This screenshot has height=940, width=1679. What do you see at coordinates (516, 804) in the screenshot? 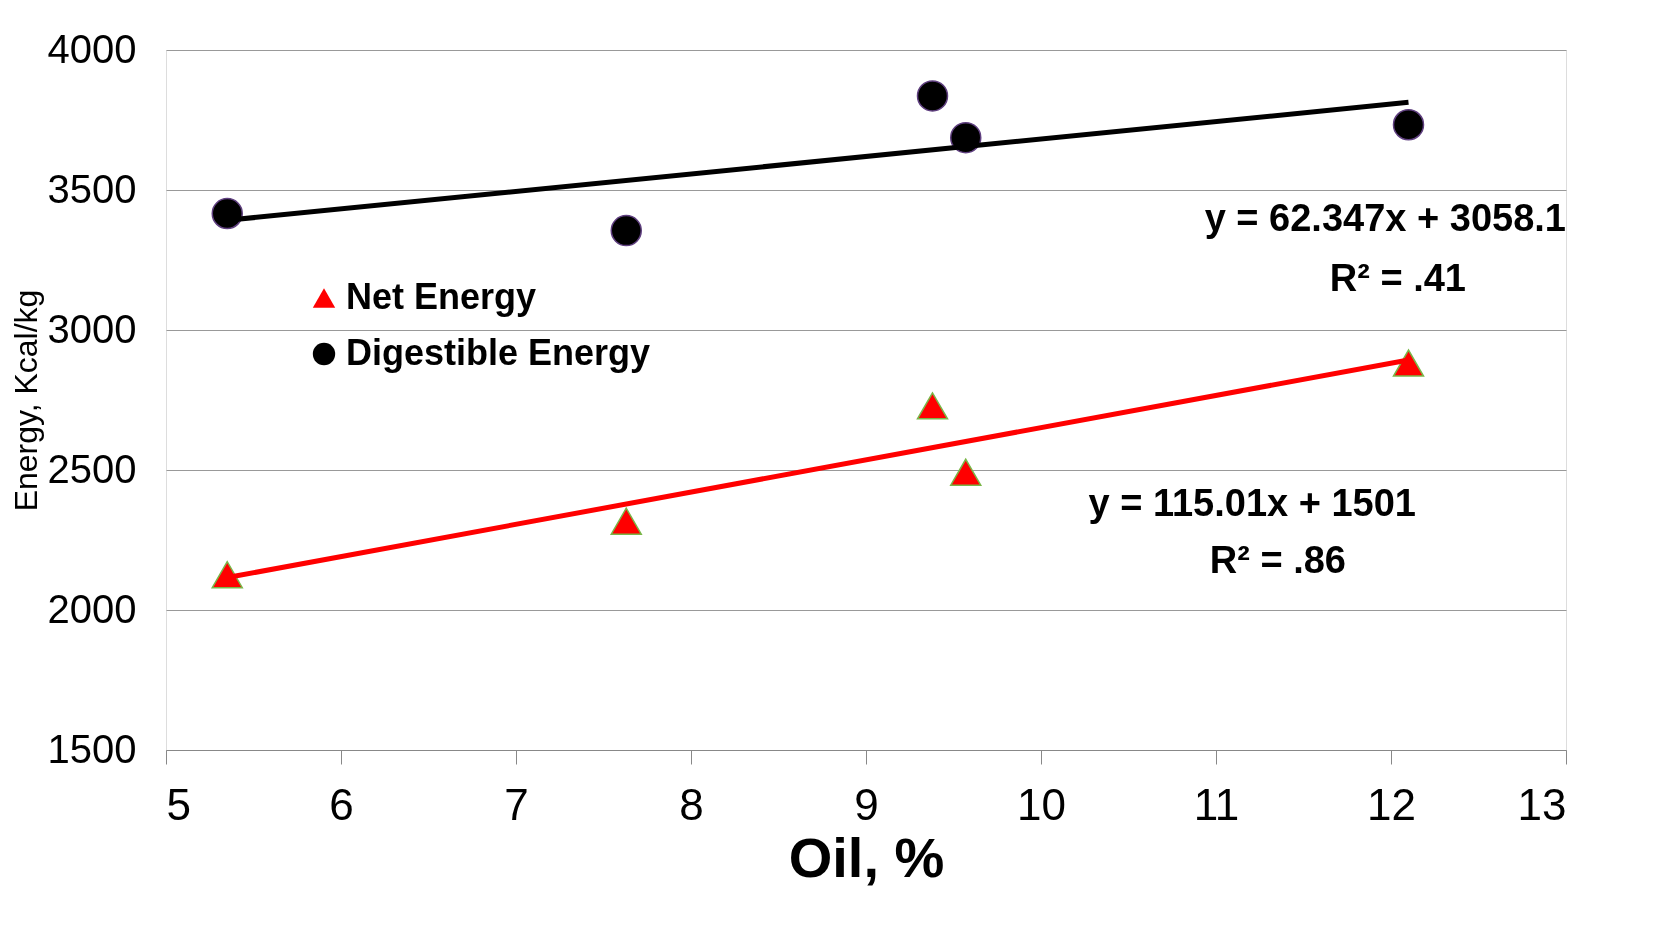
I see `x-tick-label: 7` at bounding box center [516, 804].